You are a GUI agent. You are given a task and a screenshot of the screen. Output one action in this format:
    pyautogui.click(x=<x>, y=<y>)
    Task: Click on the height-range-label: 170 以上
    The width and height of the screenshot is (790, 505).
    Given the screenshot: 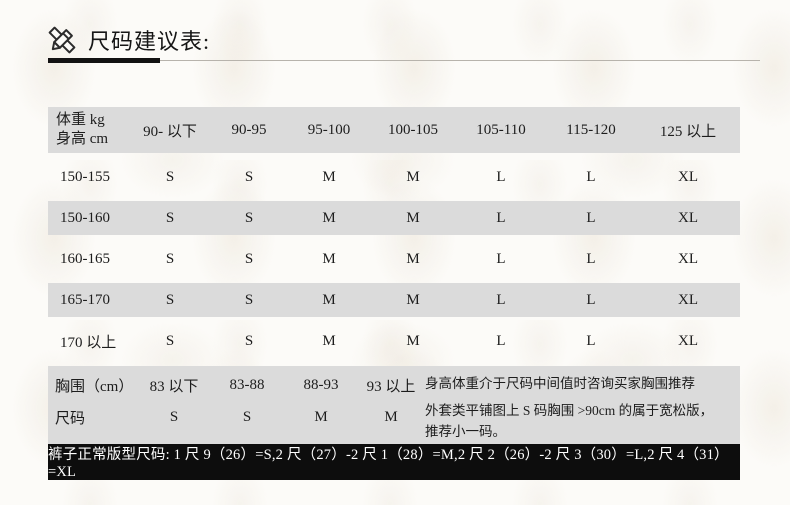 What is the action you would take?
    pyautogui.click(x=88, y=342)
    